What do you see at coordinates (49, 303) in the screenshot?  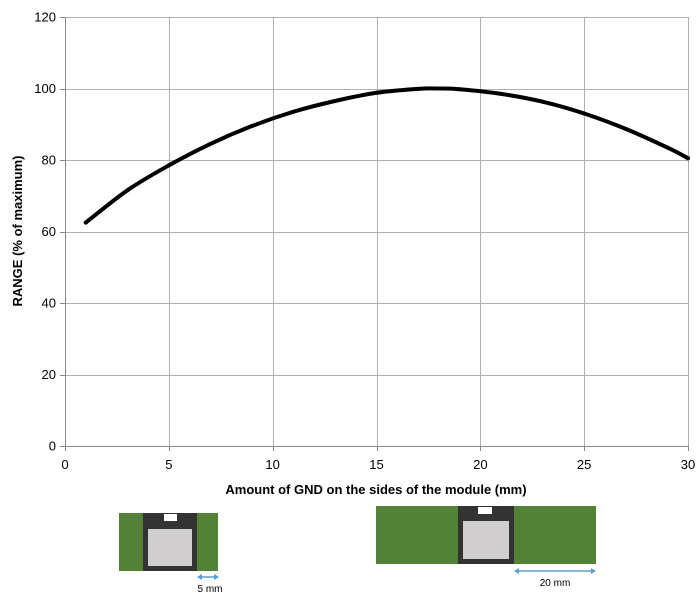 I see `y-tick-label: 40` at bounding box center [49, 303].